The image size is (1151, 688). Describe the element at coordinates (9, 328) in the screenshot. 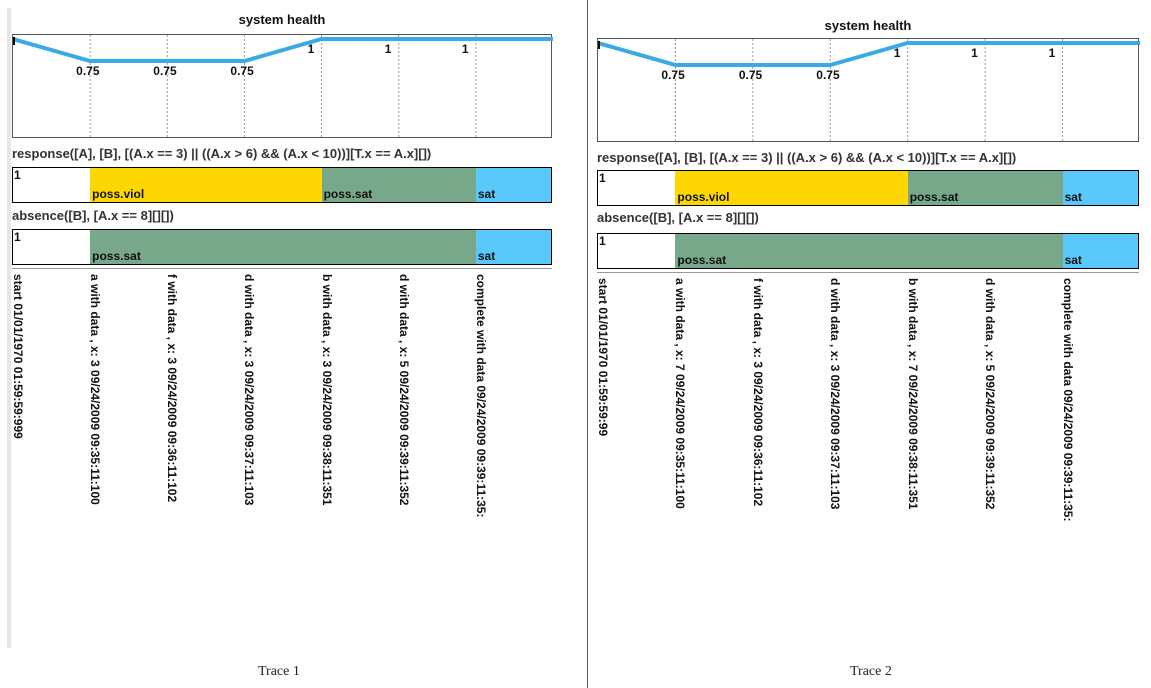

I see `scroll-gutter` at that location.